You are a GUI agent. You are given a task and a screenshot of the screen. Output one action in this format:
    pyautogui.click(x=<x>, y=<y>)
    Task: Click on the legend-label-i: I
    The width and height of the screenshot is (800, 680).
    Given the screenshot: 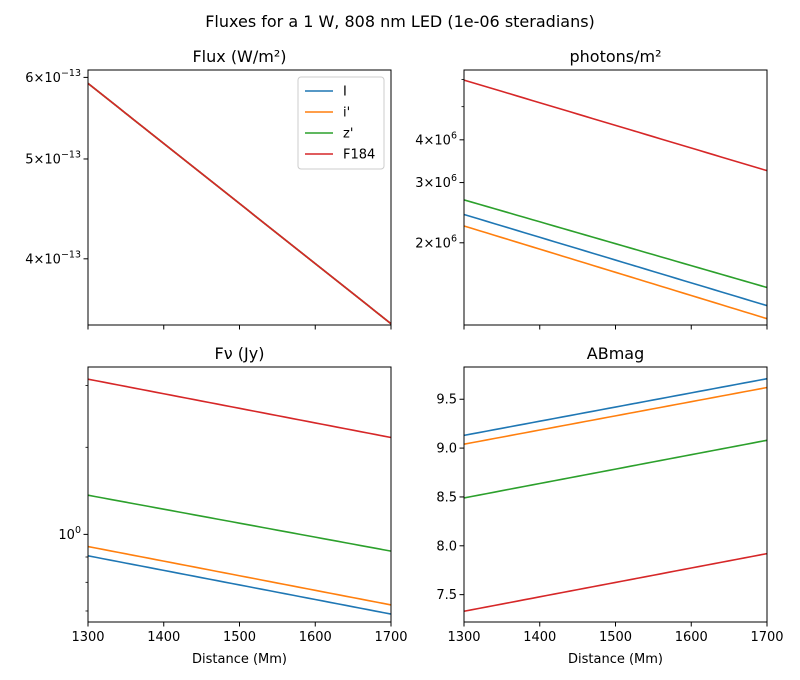 What is the action you would take?
    pyautogui.click(x=345, y=92)
    